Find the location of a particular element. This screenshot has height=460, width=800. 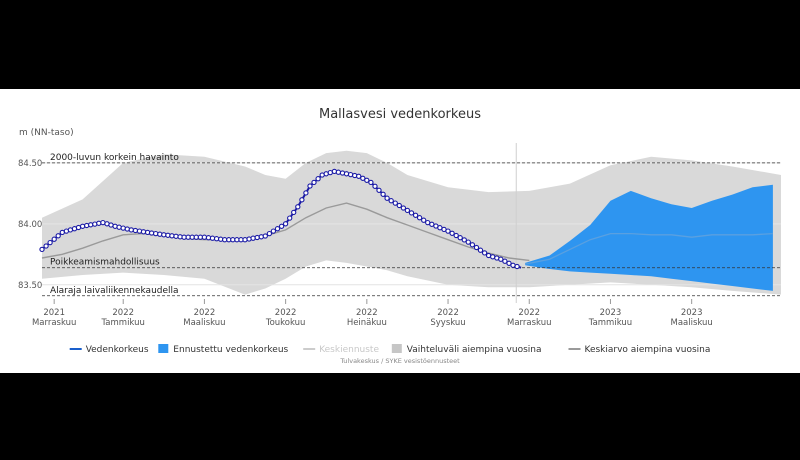

forecast-band is located at coordinates (649, 237).